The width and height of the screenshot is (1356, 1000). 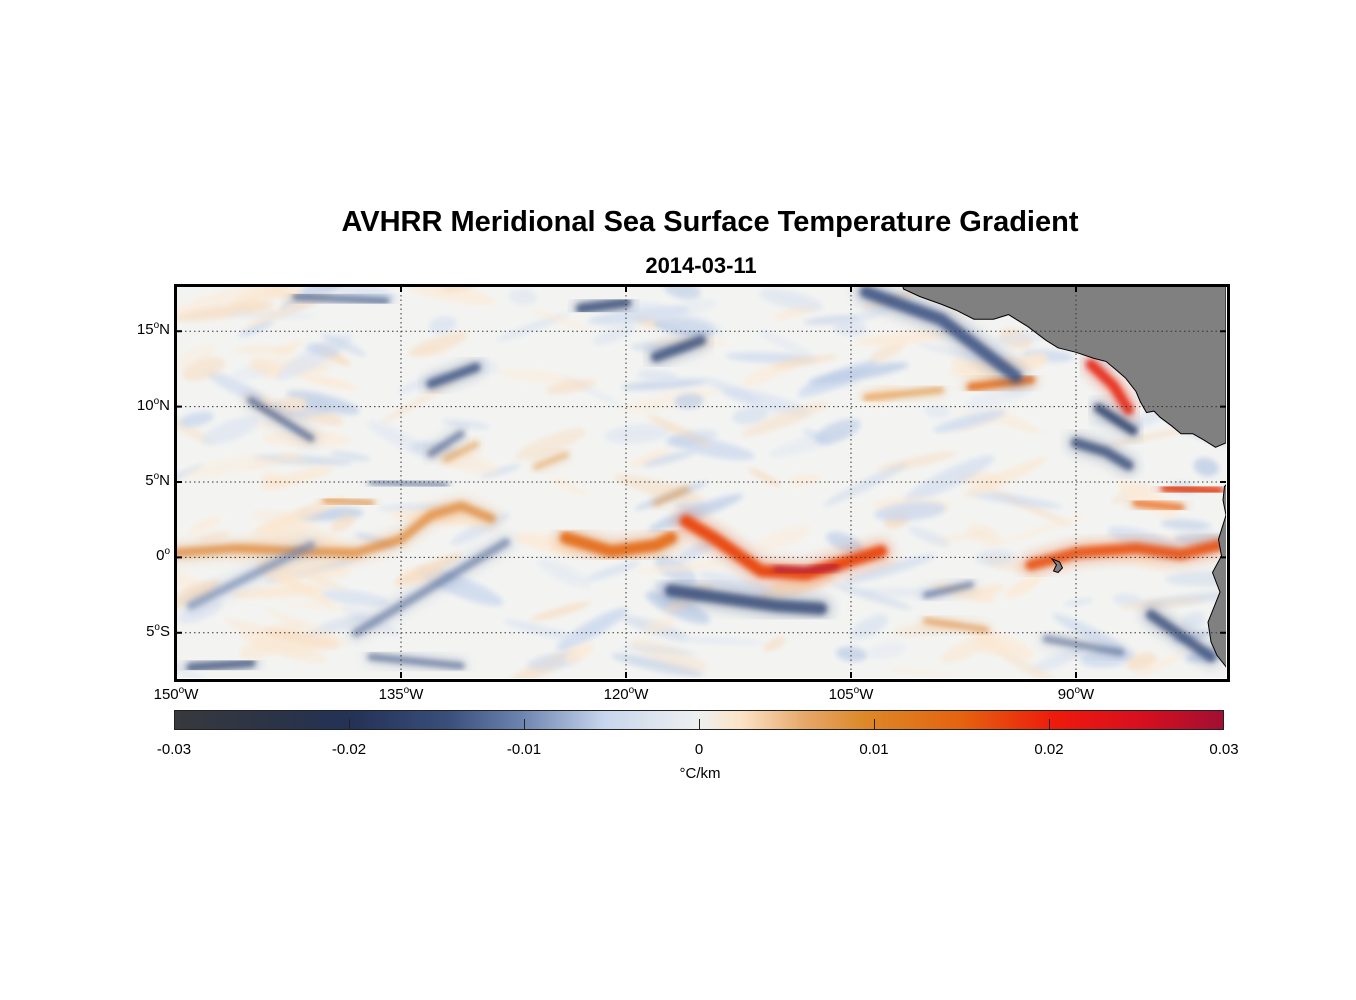 I want to click on latitude-label: 5oS, so click(x=158, y=630).